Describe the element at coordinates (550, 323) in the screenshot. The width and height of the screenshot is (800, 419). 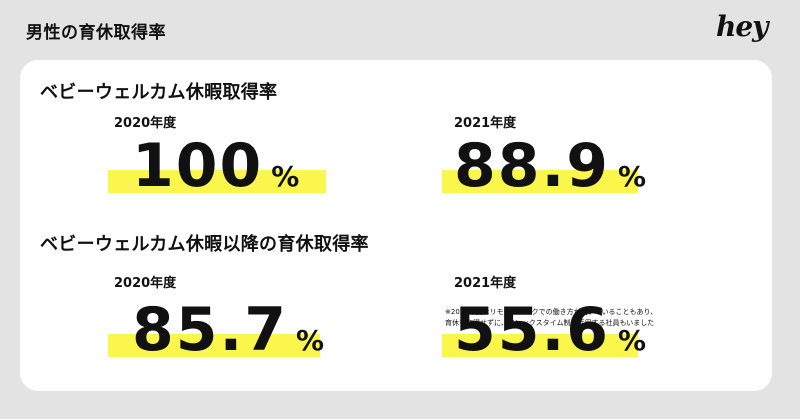
I see `footnote-line-2: 育休を取得せずに、フレックスタイム制を活用する社員もいました` at that location.